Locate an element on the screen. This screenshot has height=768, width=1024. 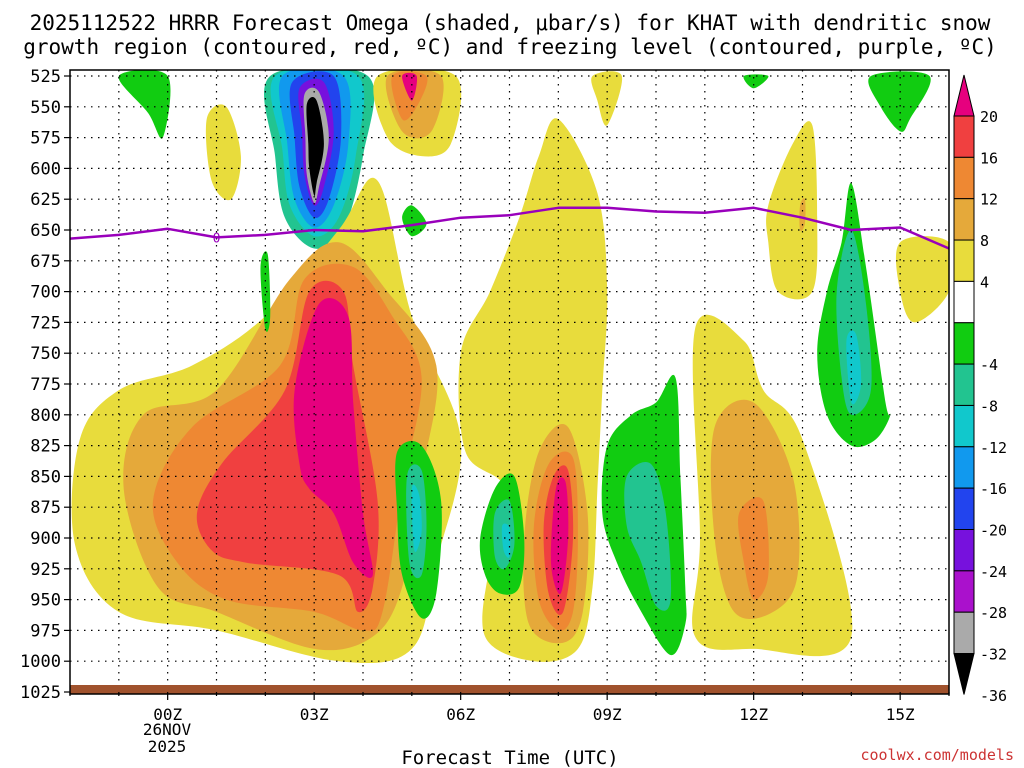
y-tick-label: 700 is located at coordinates (45, 293).